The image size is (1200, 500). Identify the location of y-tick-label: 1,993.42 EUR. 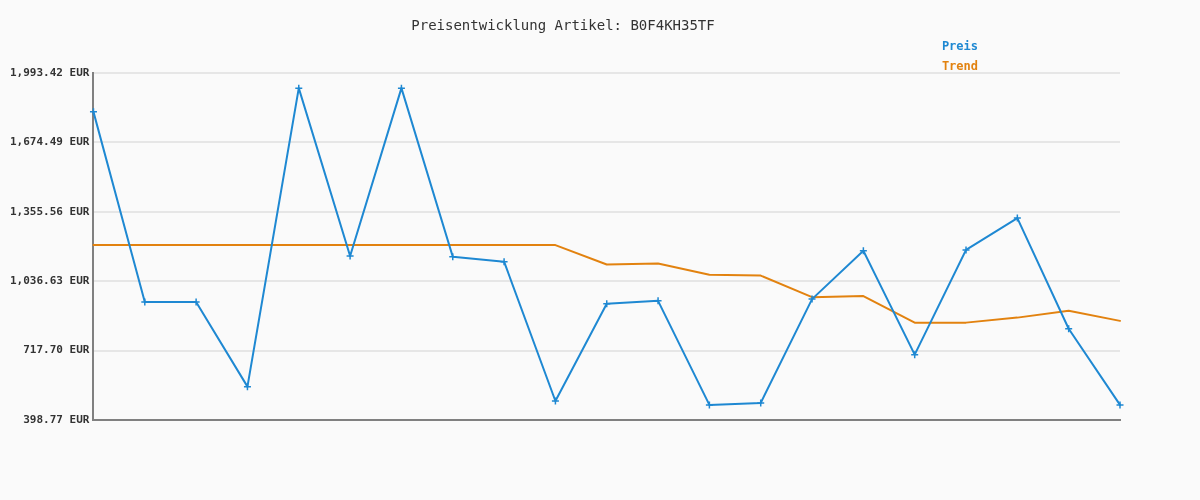
(49, 72).